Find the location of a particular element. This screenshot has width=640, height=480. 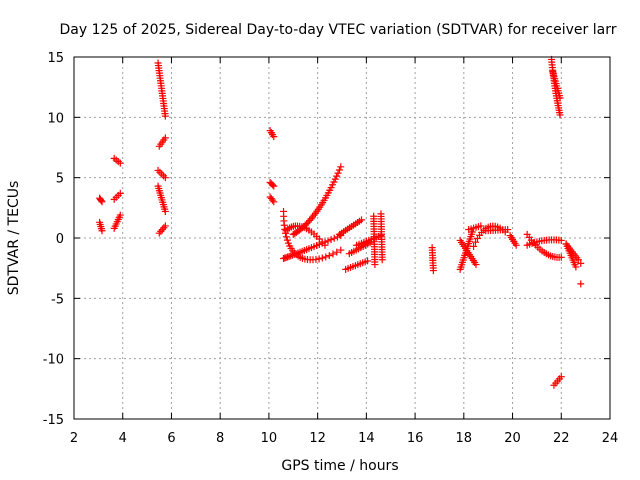

x-tick-label: 12 is located at coordinates (317, 438).